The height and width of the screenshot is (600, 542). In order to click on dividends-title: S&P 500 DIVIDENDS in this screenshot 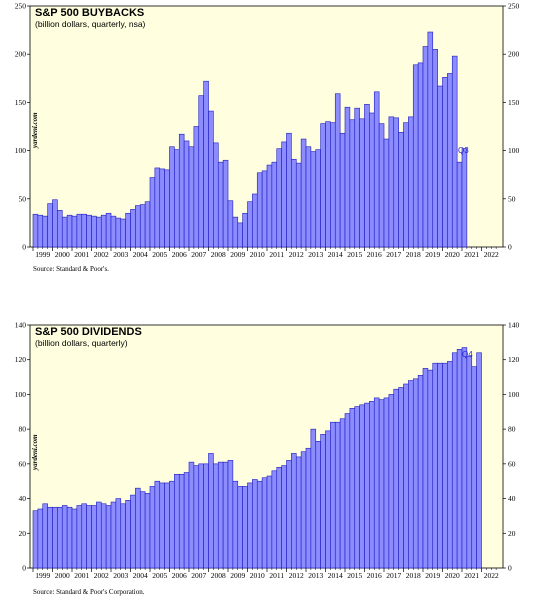, I will do `click(88, 332)`.